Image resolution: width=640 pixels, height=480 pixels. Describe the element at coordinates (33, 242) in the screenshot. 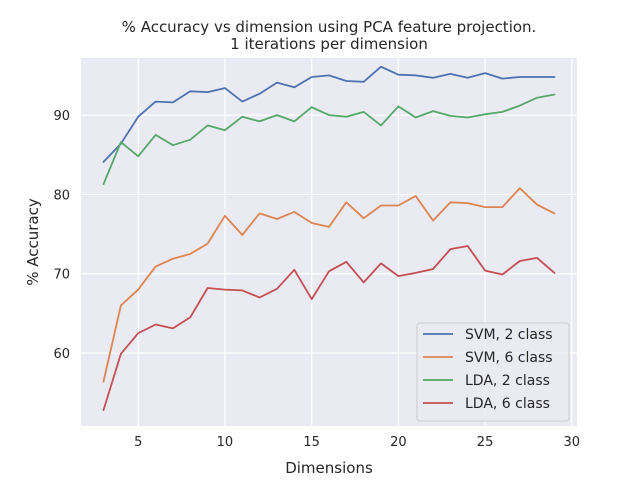

I see `y-axis-label: % Accuracy` at that location.